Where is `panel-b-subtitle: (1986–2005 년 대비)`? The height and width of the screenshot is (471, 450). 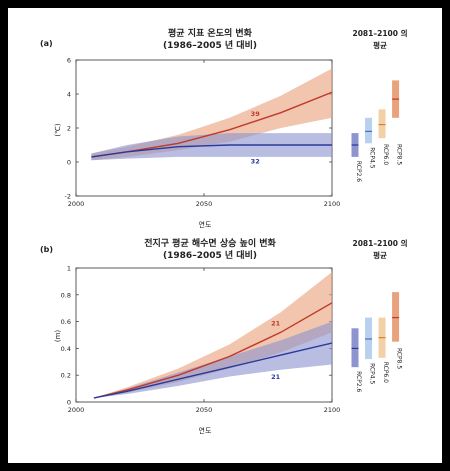 panel-b-subtitle: (1986–2005 년 대비) is located at coordinates (210, 255).